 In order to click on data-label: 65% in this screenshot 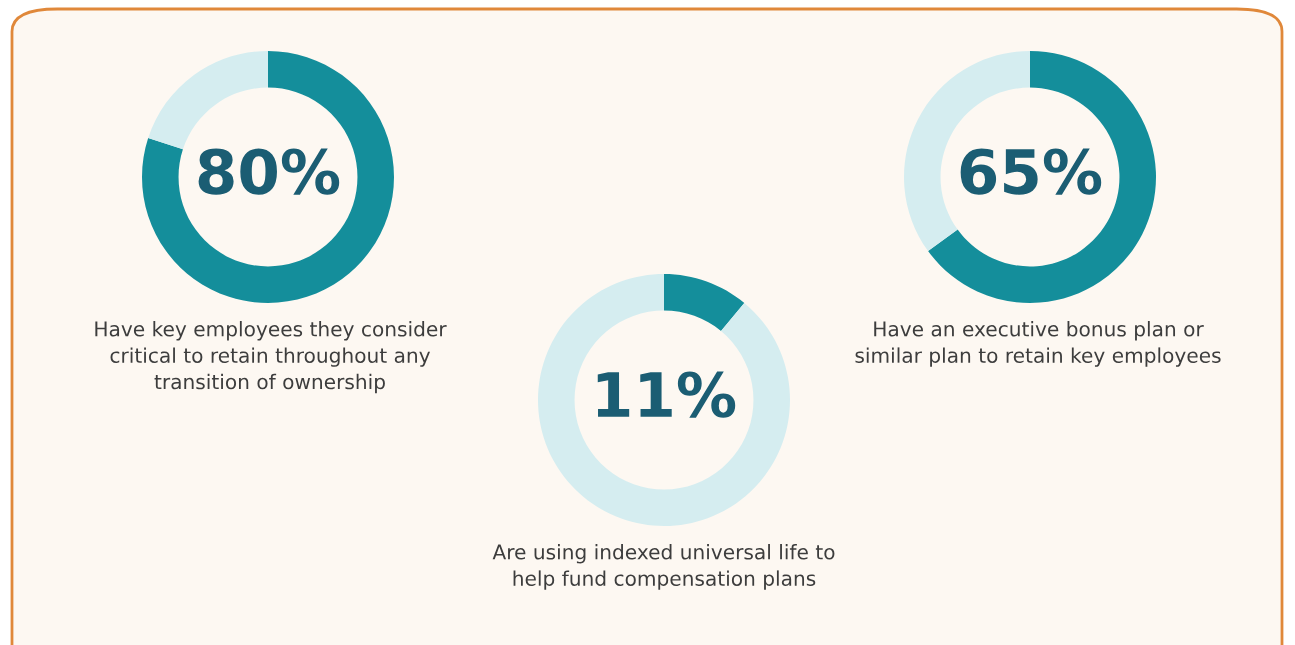, I will do `click(1031, 171)`.